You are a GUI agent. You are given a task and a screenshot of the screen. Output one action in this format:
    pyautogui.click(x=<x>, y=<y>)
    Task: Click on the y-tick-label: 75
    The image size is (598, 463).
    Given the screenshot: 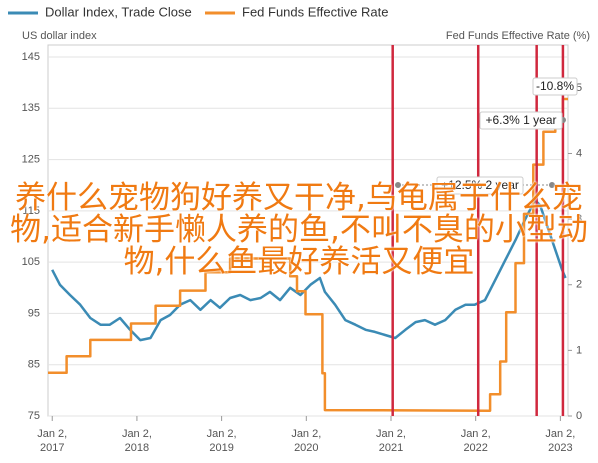 What is the action you would take?
    pyautogui.click(x=34, y=416)
    